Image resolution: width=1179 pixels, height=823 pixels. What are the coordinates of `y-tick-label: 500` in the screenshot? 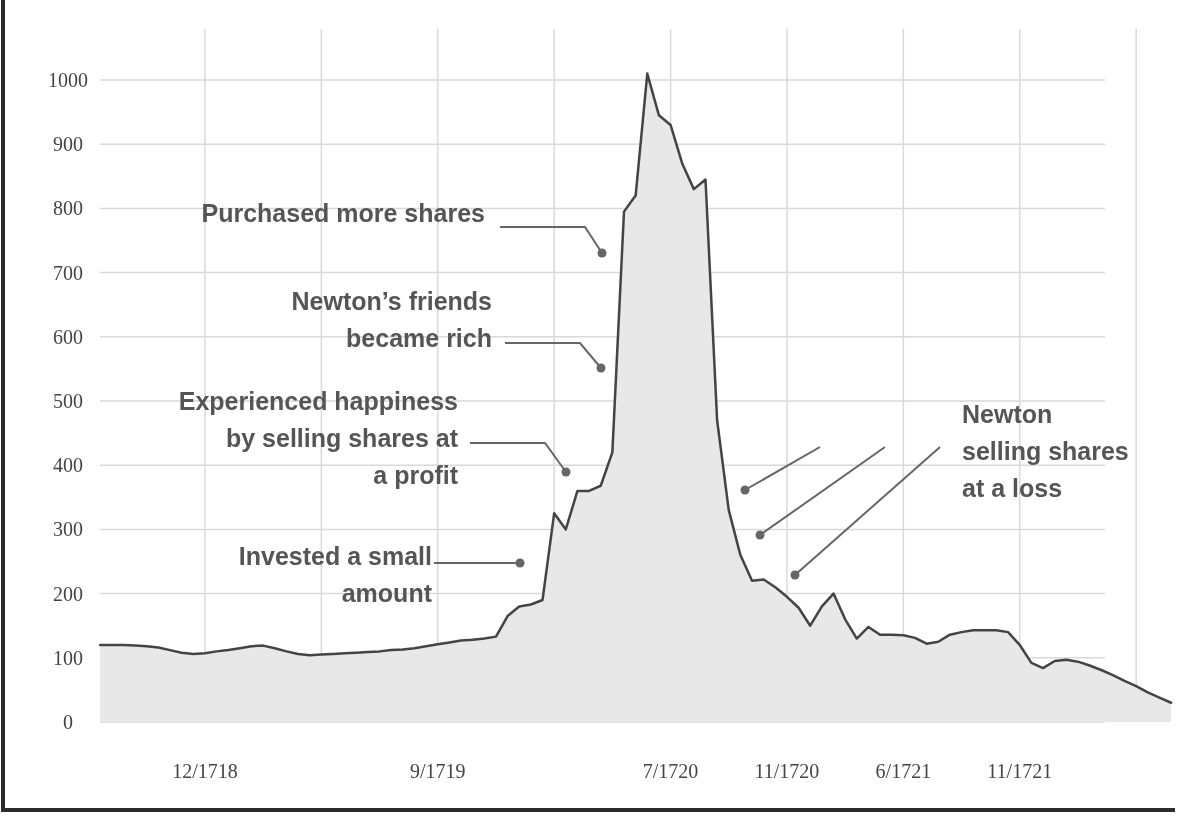 It's located at (68, 401).